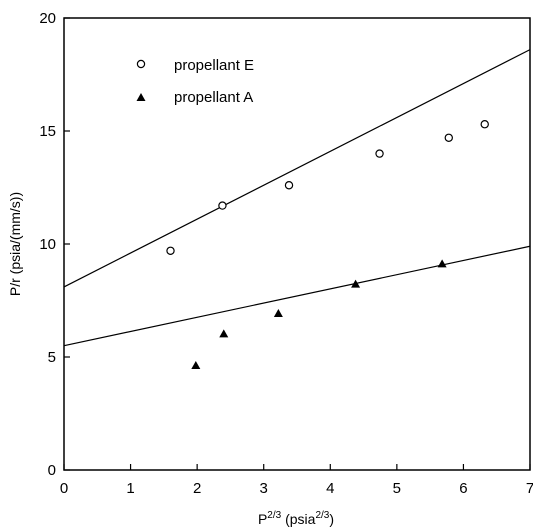 The image size is (533, 532). Describe the element at coordinates (47, 18) in the screenshot. I see `y-tick-label: 20` at that location.